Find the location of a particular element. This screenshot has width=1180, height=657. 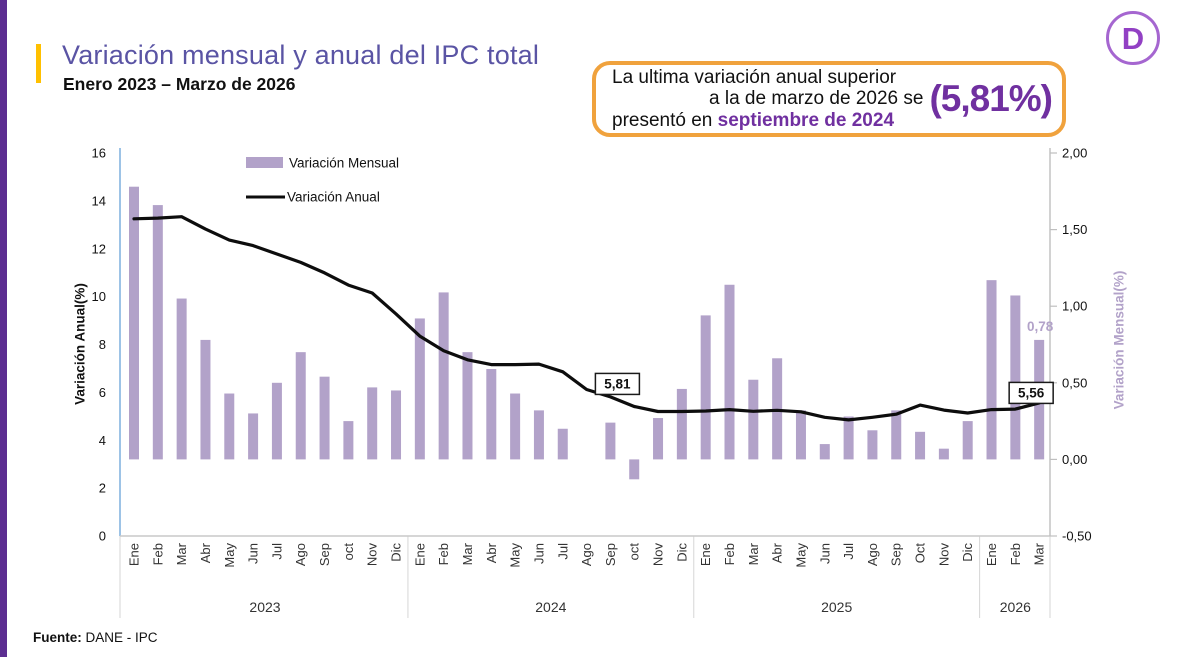

title-accent-bar is located at coordinates (38, 63).